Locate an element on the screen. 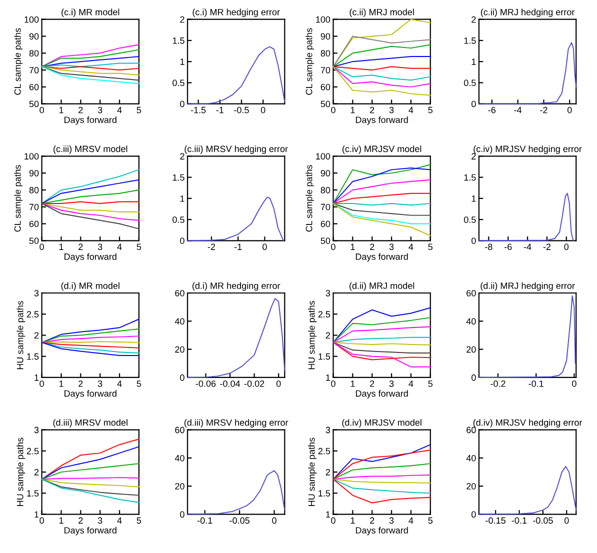 Image resolution: width=597 pixels, height=553 pixels. y-tick-label: 80 is located at coordinates (34, 53).